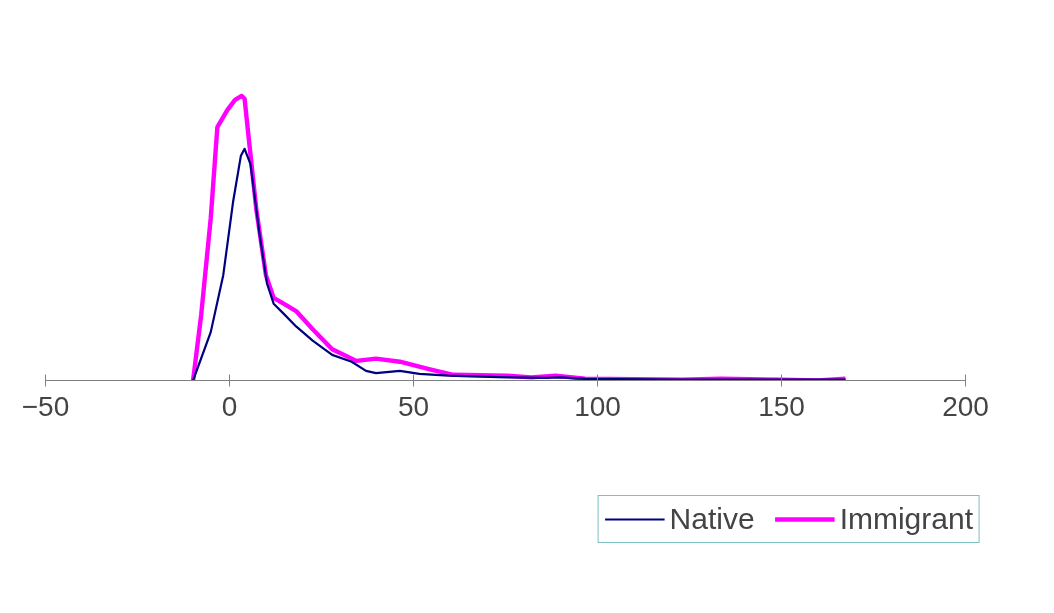  What do you see at coordinates (413, 406) in the screenshot?
I see `x-tick-label: 50` at bounding box center [413, 406].